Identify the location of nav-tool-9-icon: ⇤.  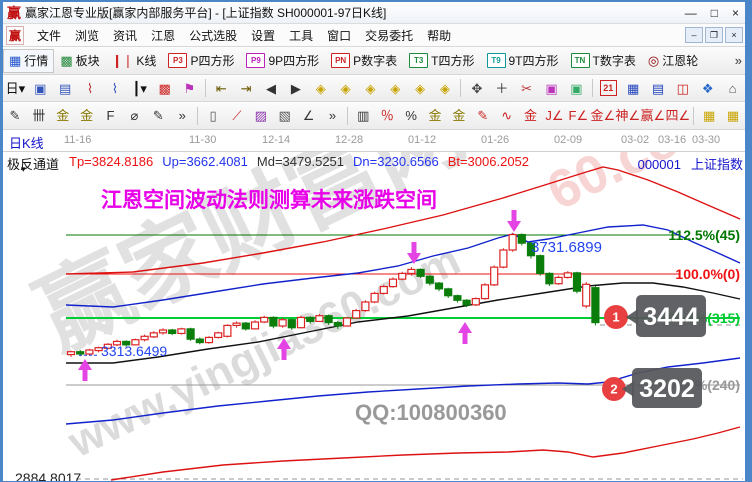
(221, 88).